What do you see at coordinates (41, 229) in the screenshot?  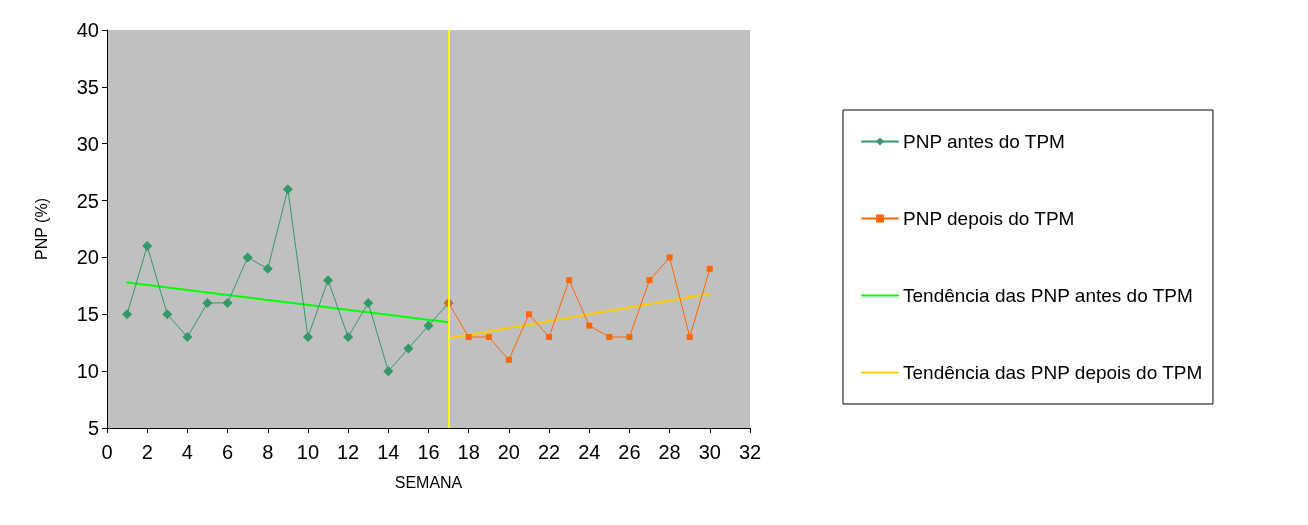 I see `y-axis-title: PNP (%)` at bounding box center [41, 229].